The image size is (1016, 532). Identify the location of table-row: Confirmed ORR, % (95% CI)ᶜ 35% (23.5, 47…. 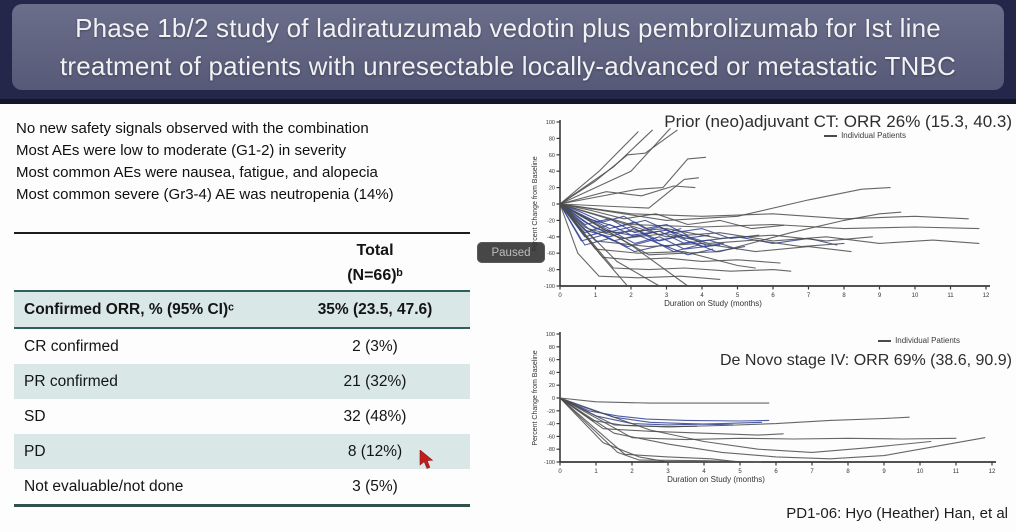
(242, 310).